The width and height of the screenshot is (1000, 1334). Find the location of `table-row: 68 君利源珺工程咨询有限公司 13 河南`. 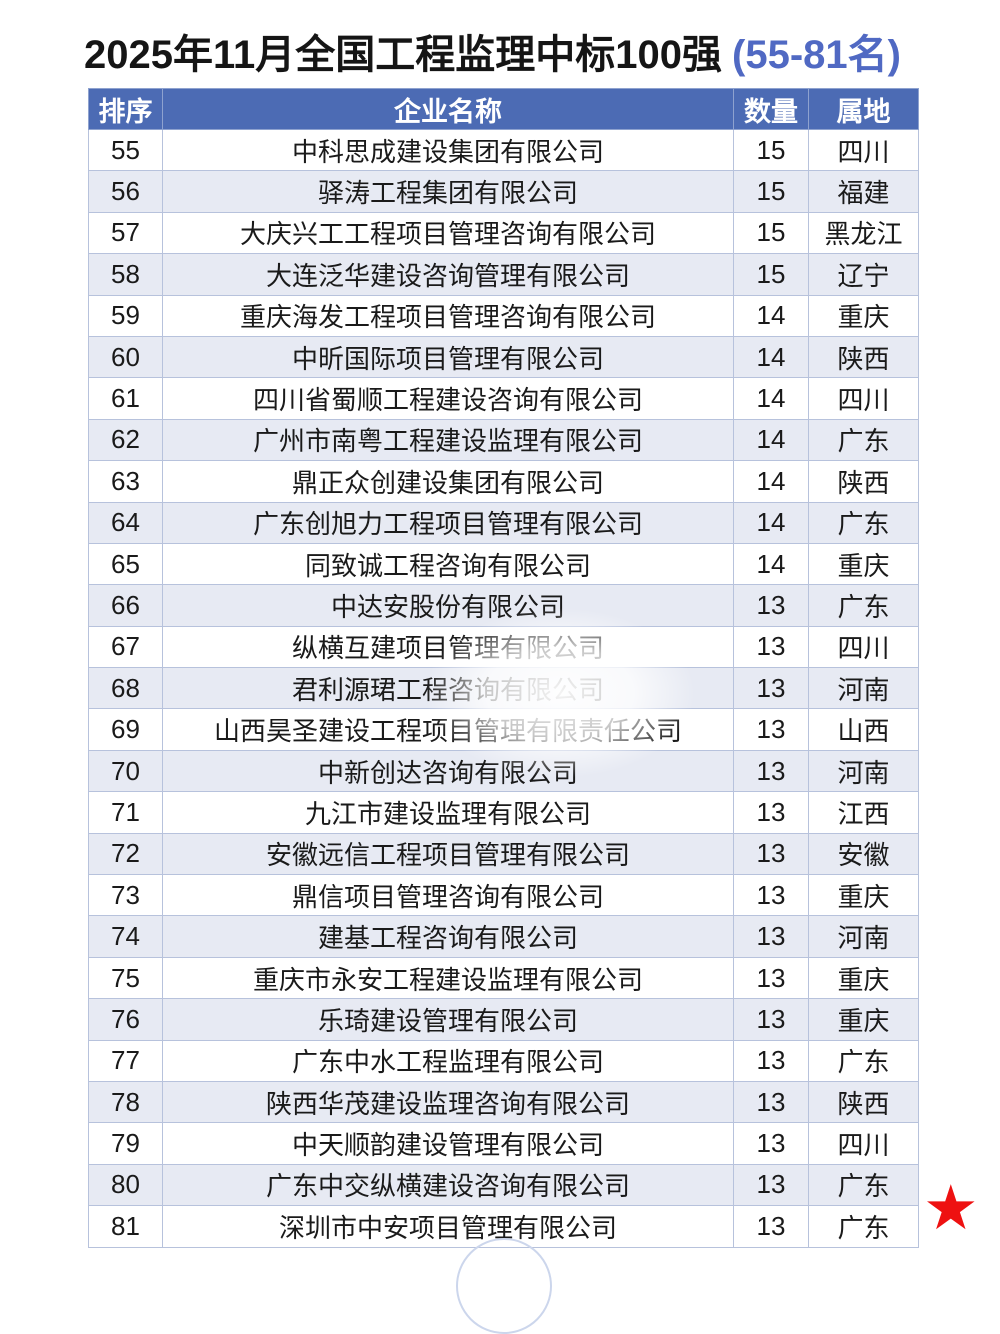

table-row: 68 君利源珺工程咨询有限公司 13 河南 is located at coordinates (503, 688).